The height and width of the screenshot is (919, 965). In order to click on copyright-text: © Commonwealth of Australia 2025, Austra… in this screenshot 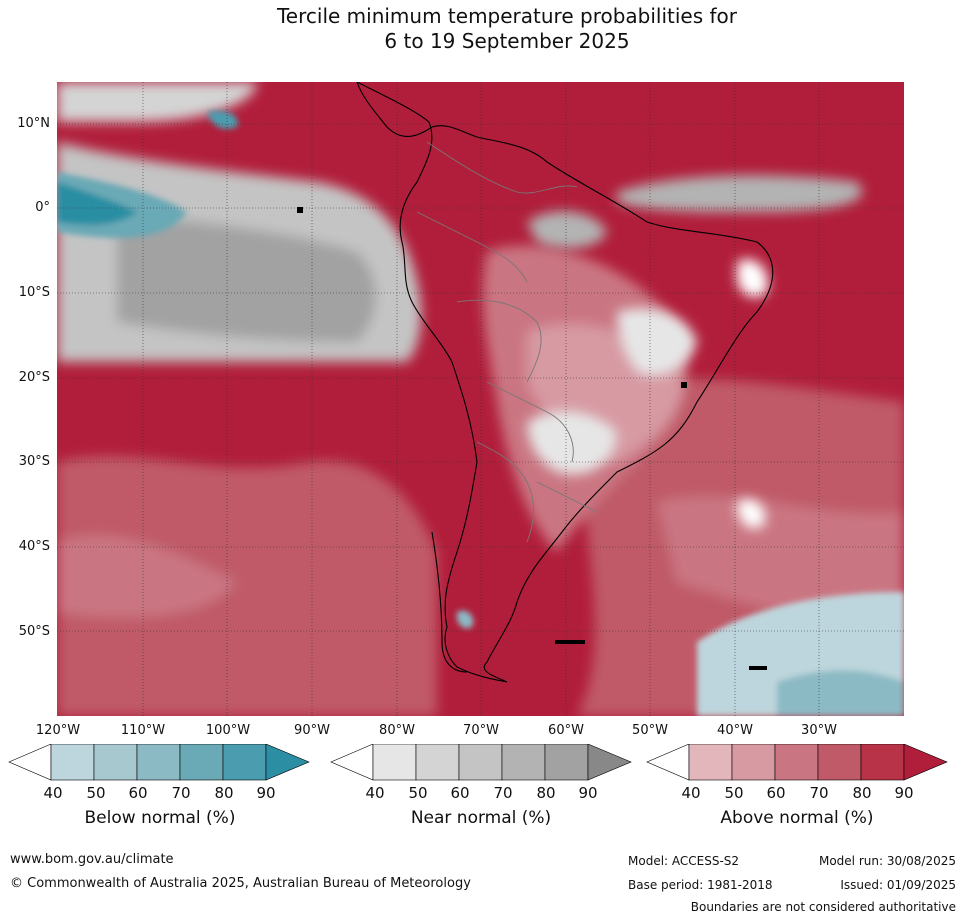, I will do `click(240, 883)`.